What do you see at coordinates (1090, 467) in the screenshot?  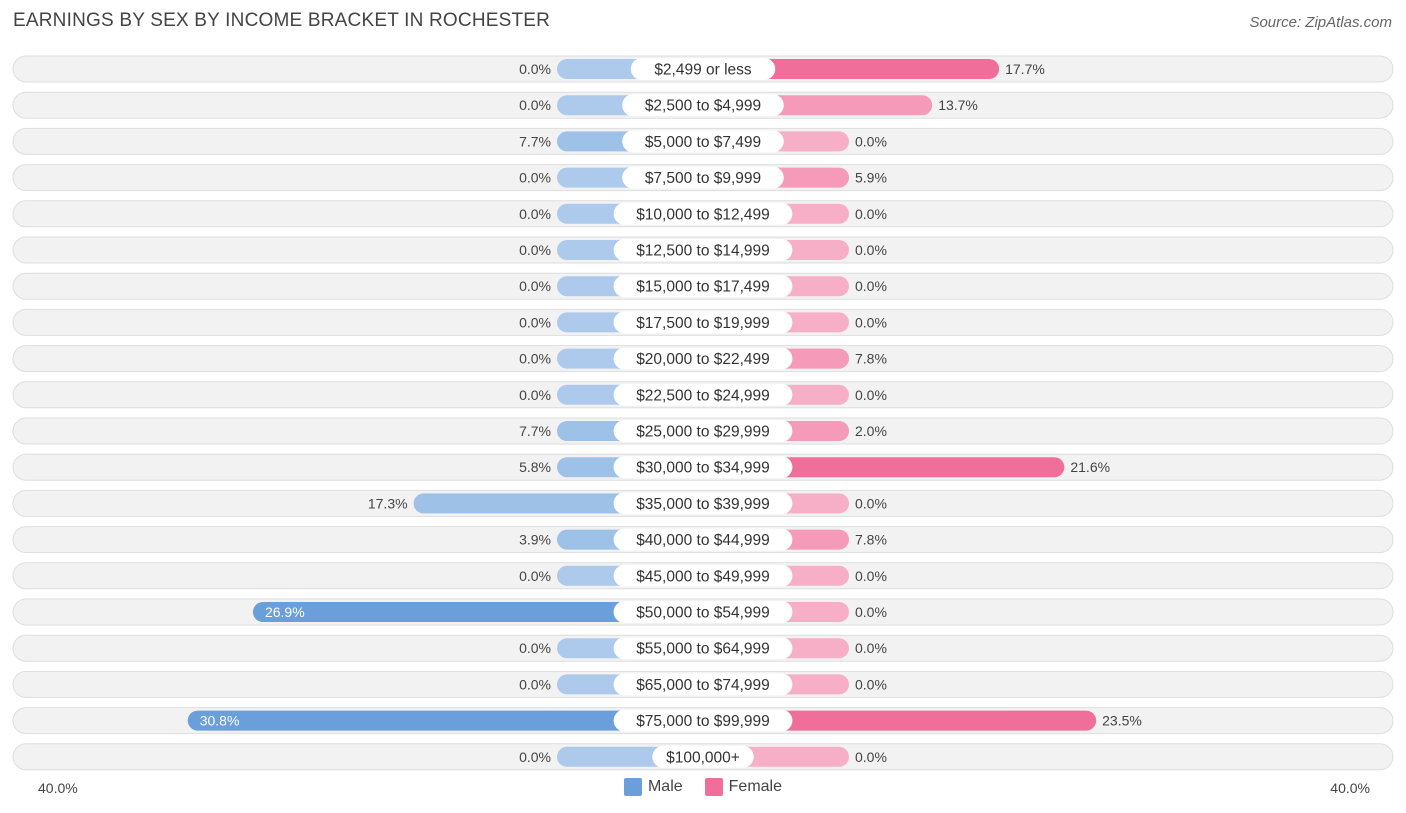 I see `female-value-label: 21.6%` at bounding box center [1090, 467].